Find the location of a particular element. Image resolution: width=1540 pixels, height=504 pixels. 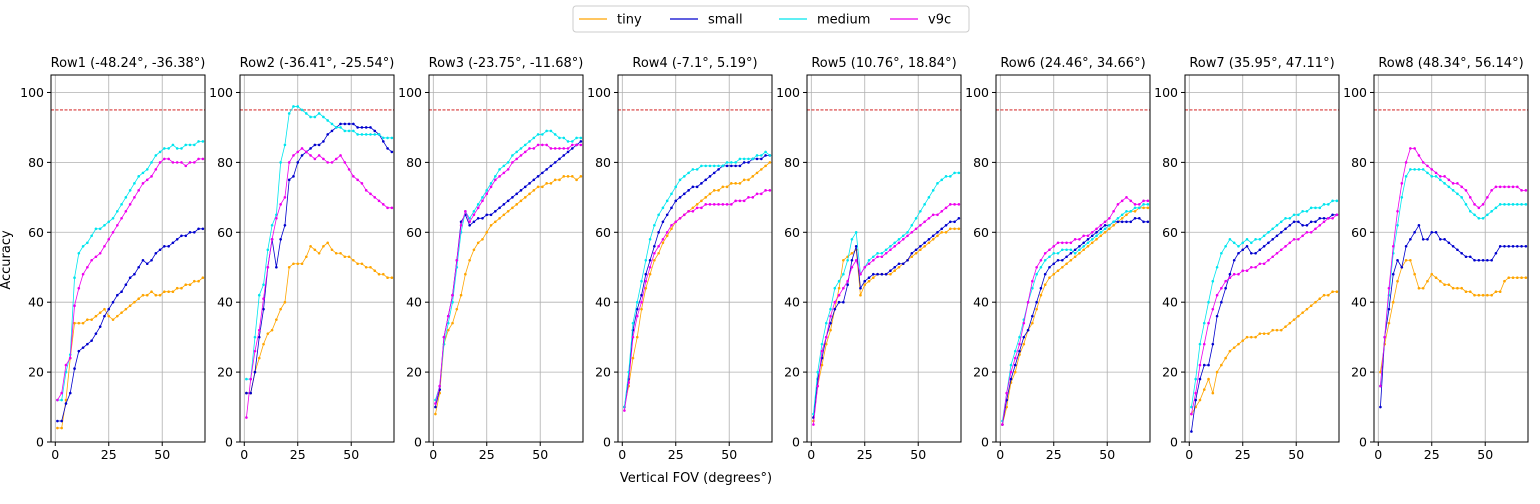

x-tick-label: 0 is located at coordinates (244, 454).